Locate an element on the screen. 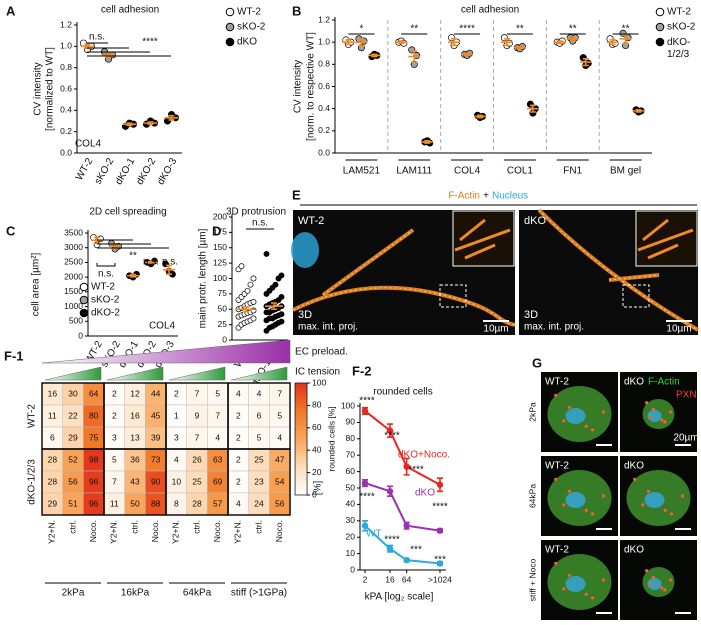 Image resolution: width=701 pixels, height=625 pixels. cell-label: 56 is located at coordinates (73, 481).